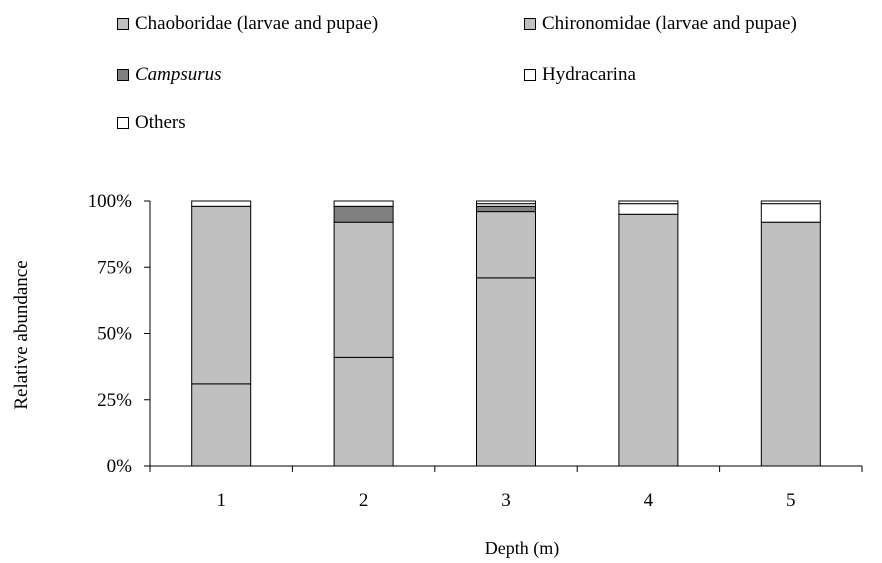  I want to click on legend-item-chaoboridae: Chaoboridae (larvae and pupae), so click(247, 24).